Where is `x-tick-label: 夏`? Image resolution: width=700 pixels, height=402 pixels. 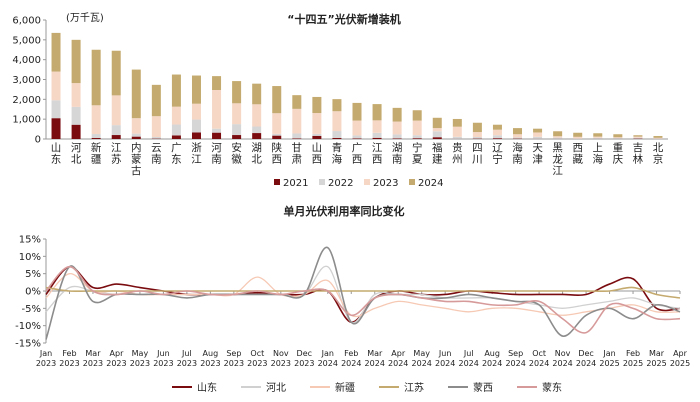
x-tick-label: 夏 is located at coordinates (417, 160).